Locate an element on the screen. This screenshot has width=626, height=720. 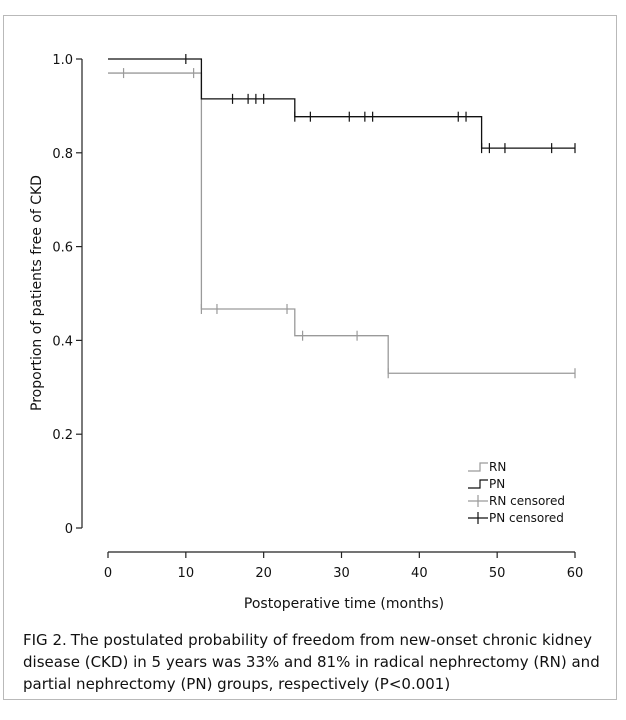
legend-swatch-rn is located at coordinates (478, 467).